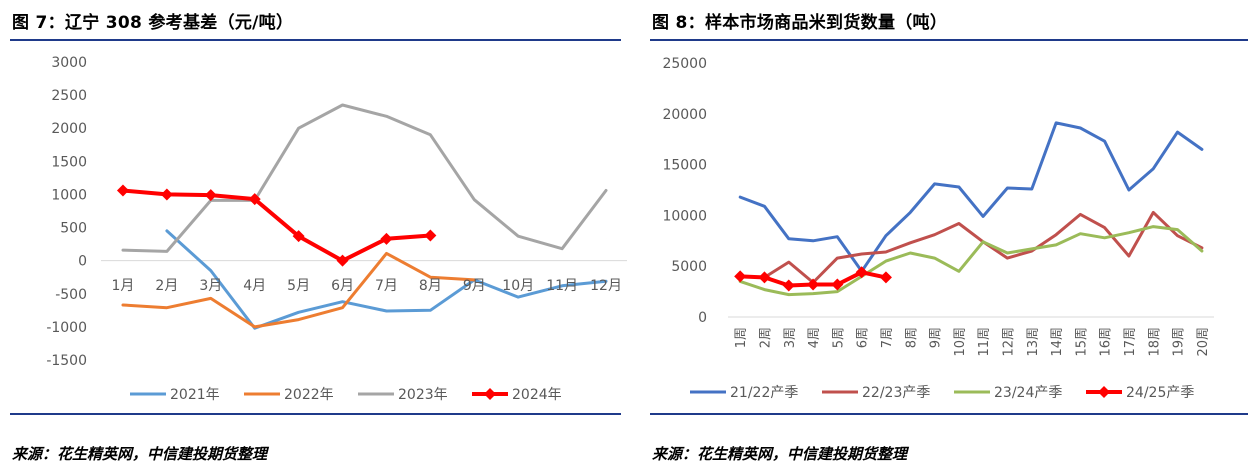 Image resolution: width=1254 pixels, height=471 pixels. What do you see at coordinates (1008, 342) in the screenshot?
I see `x-tick-label: 12周` at bounding box center [1008, 342].